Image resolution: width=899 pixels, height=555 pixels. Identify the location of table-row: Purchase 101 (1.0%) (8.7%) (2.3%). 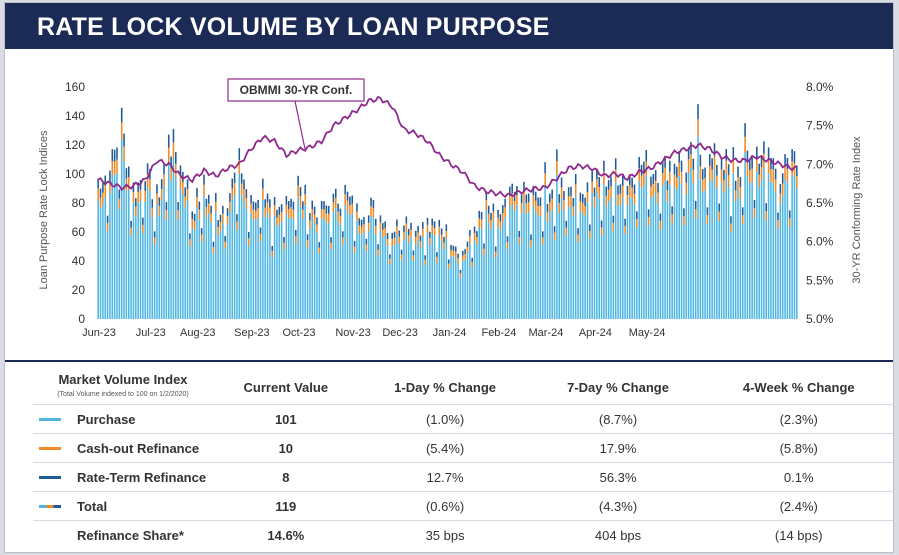
(463, 419).